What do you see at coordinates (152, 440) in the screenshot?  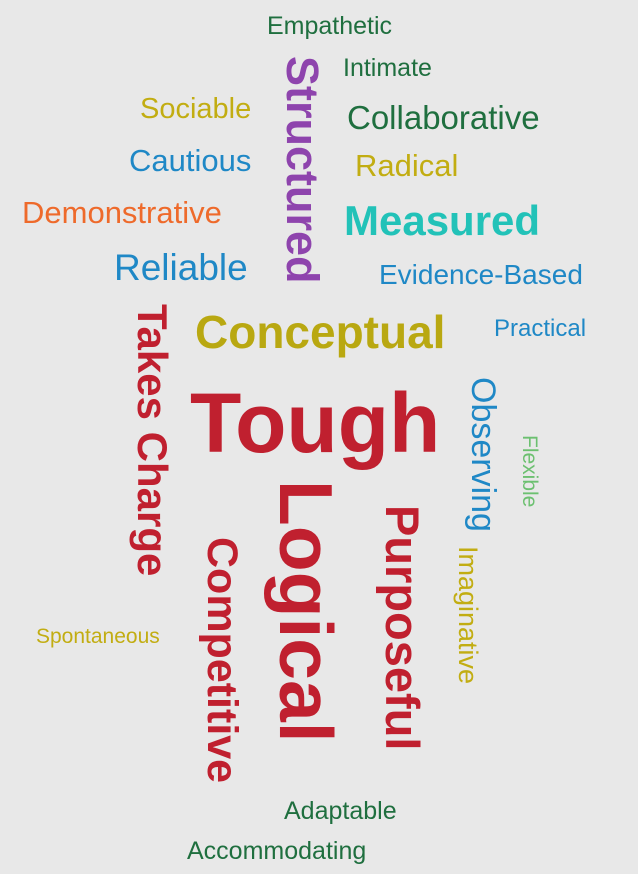 I see `word-takes-charge: Takes Charge` at bounding box center [152, 440].